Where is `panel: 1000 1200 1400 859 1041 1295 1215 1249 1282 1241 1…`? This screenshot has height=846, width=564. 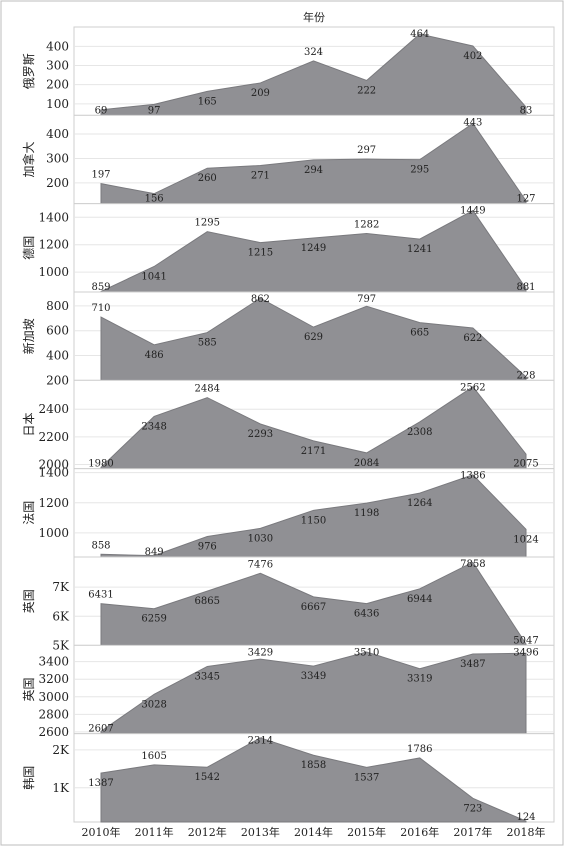
panel: 1000 1200 1400 859 1041 1295 1215 1249 1282 1241 1… is located at coordinates (288, 248).